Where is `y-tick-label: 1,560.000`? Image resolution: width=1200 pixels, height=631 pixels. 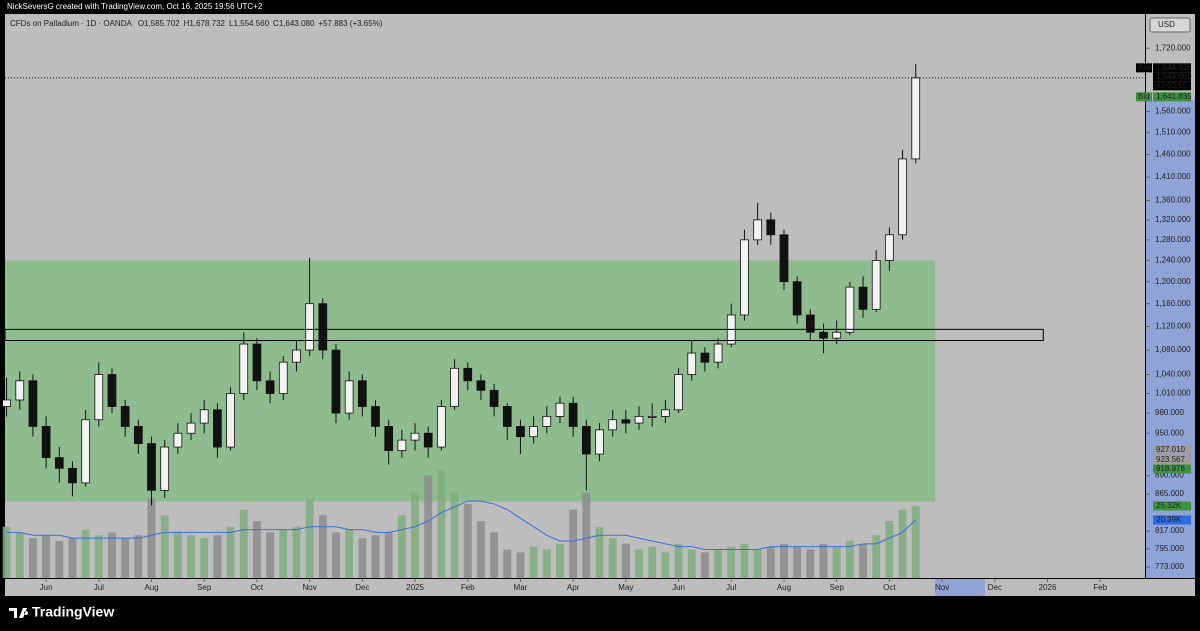
y-tick-label: 1,560.000 is located at coordinates (1173, 111).